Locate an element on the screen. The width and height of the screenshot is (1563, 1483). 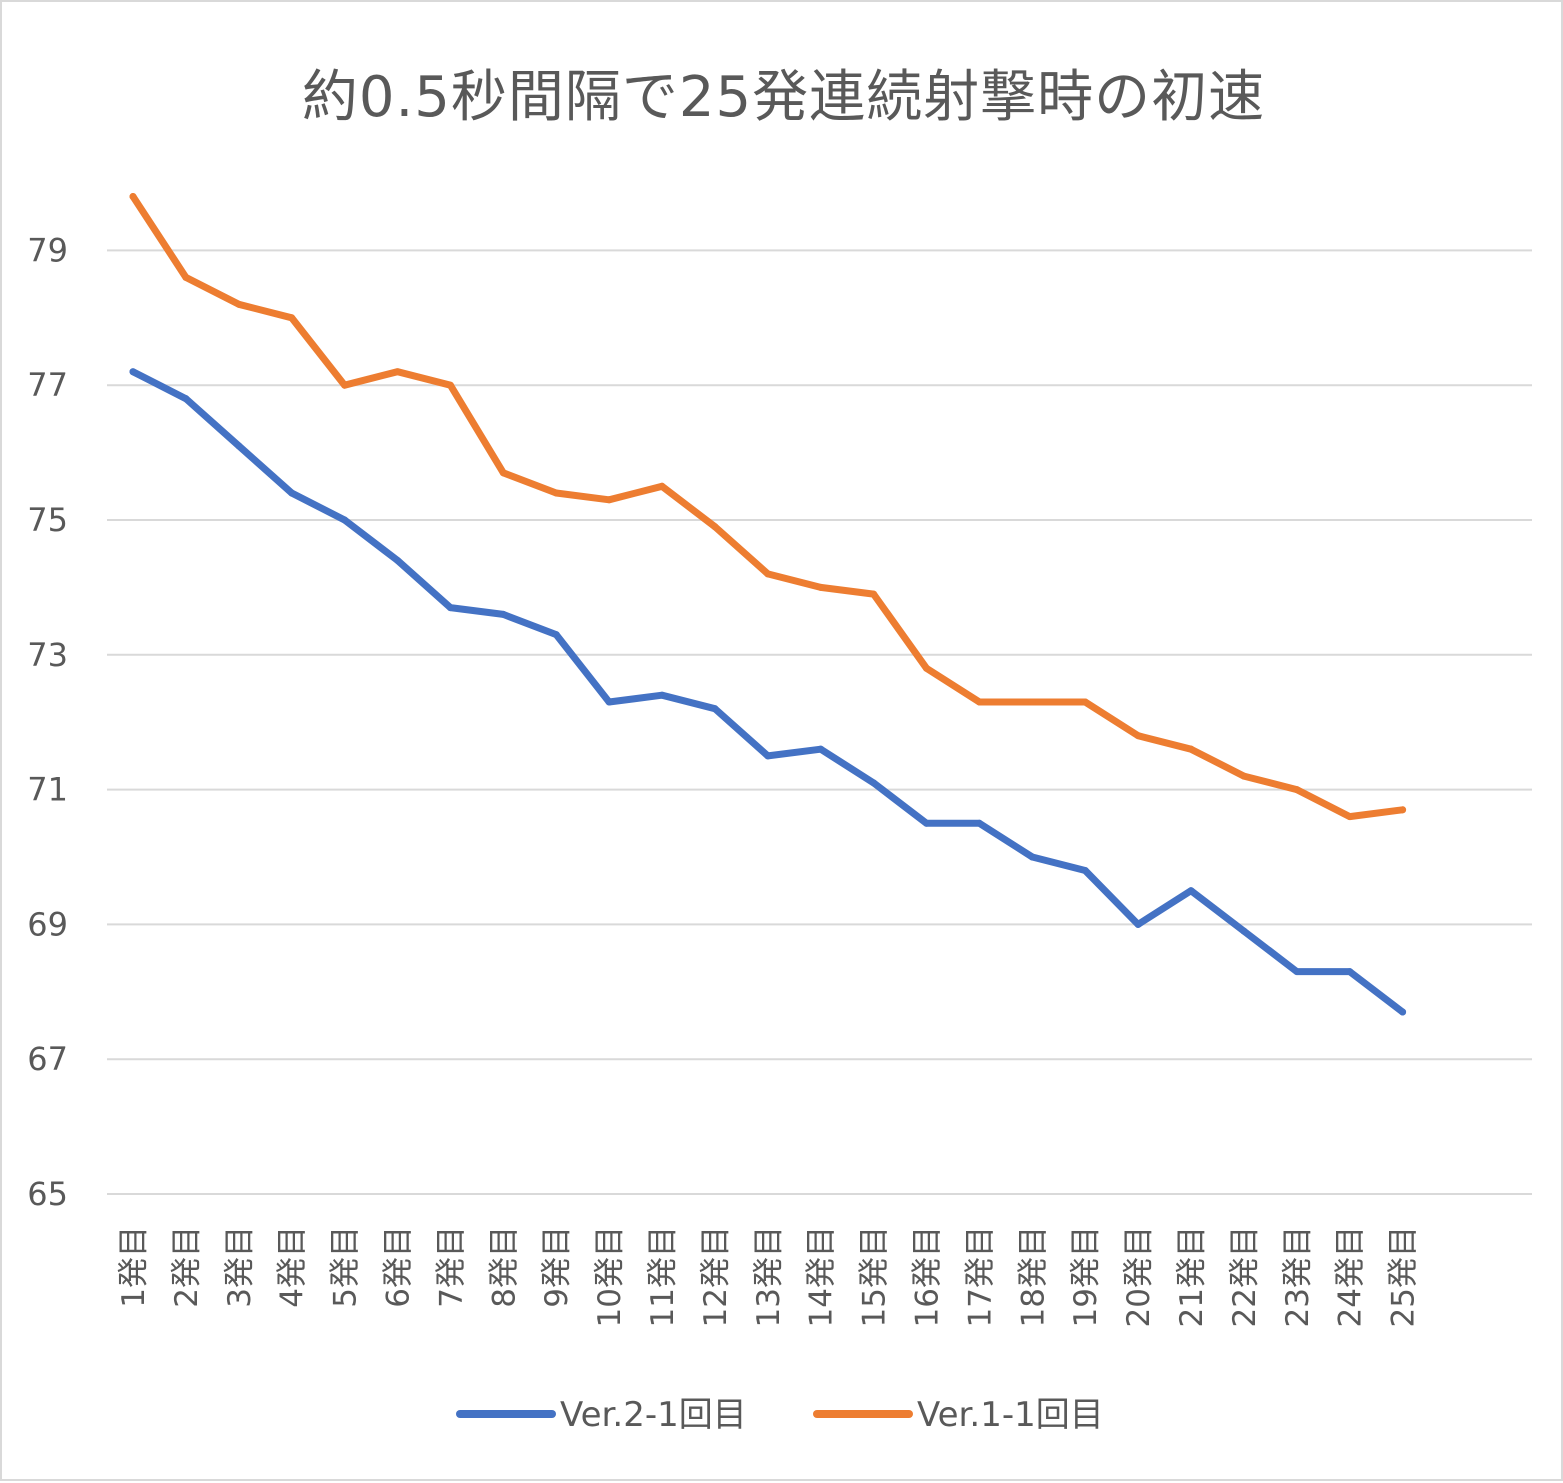
x-tick-label: 21発目 is located at coordinates (1192, 1276).